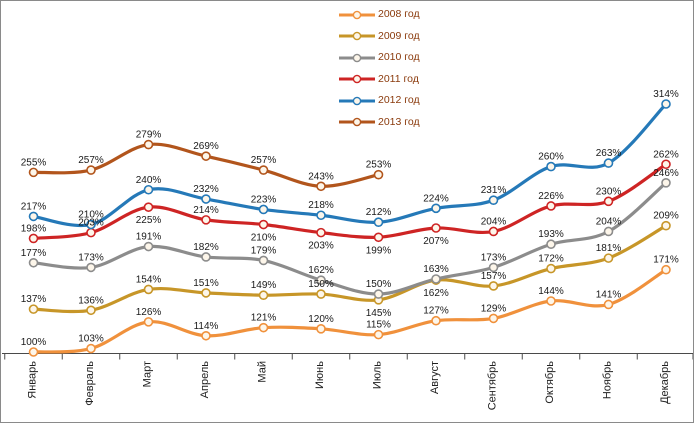  What do you see at coordinates (205, 380) in the screenshot?
I see `x-axis-label: Апрель` at bounding box center [205, 380].